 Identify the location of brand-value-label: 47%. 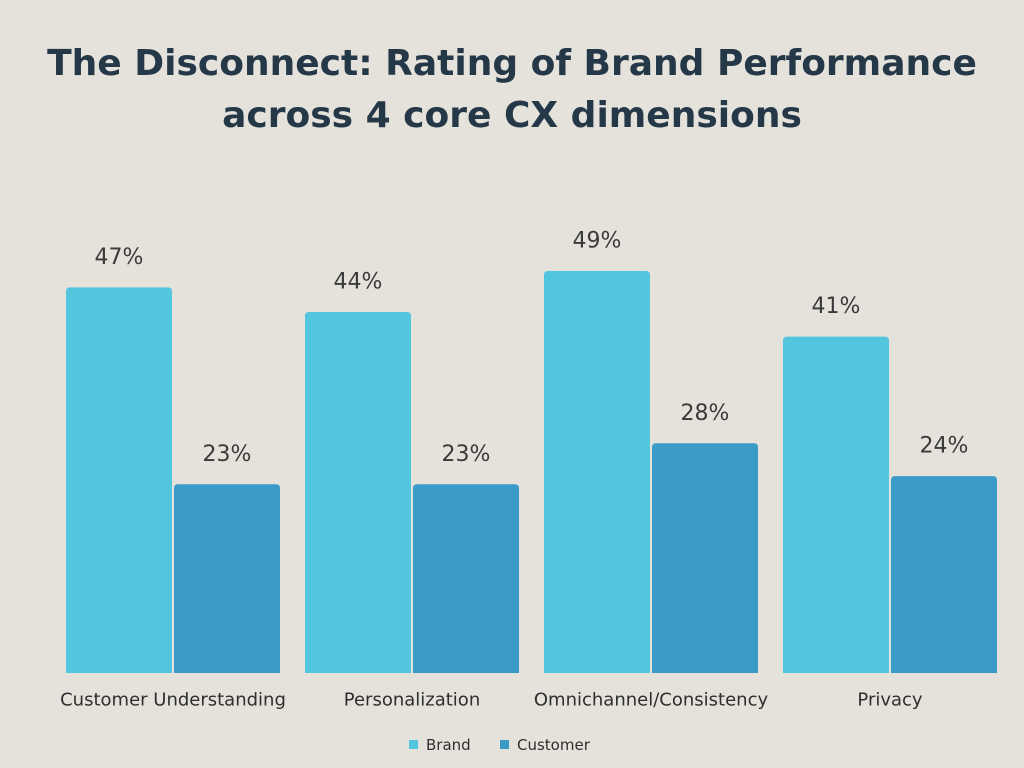
(119, 257).